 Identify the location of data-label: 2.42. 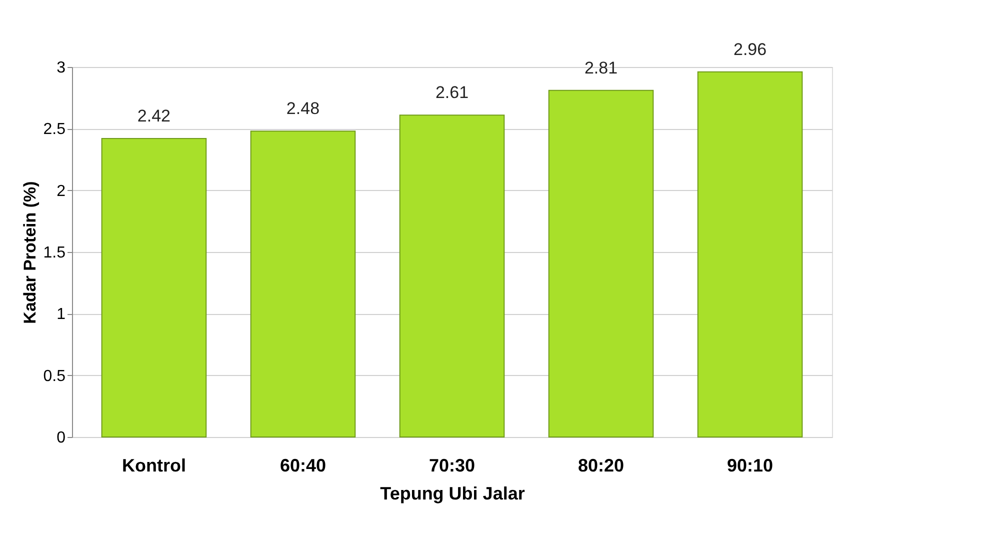
(154, 116).